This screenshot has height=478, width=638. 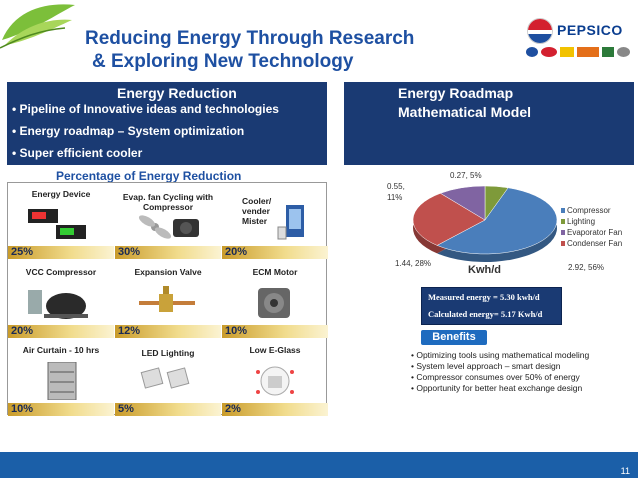 What do you see at coordinates (484, 297) in the screenshot?
I see `measured-energy: Measured energy = 5.30 kwh/d` at bounding box center [484, 297].